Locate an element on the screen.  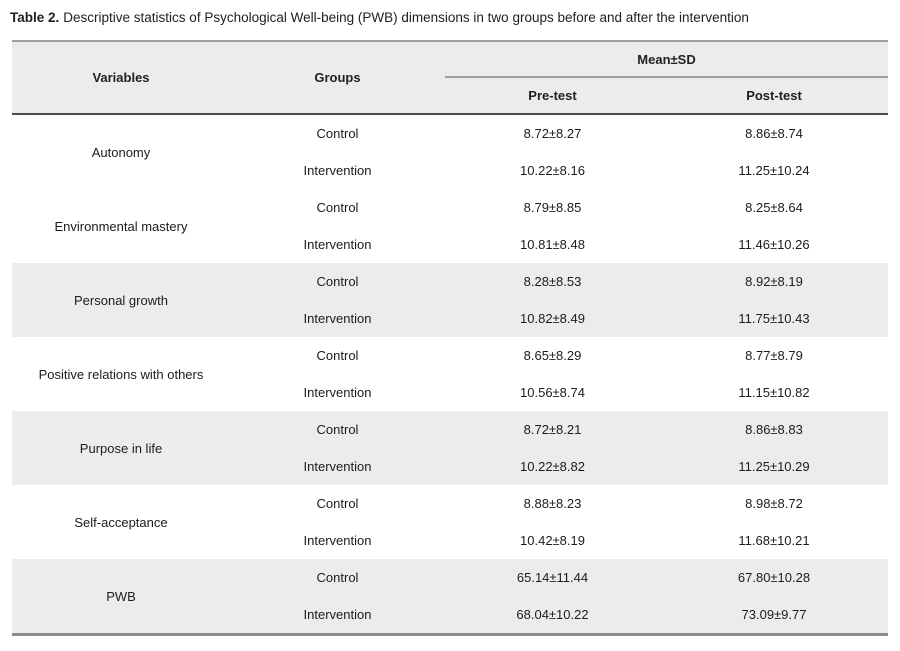
variable-cell: Environmental mastery is located at coordinates (121, 226).